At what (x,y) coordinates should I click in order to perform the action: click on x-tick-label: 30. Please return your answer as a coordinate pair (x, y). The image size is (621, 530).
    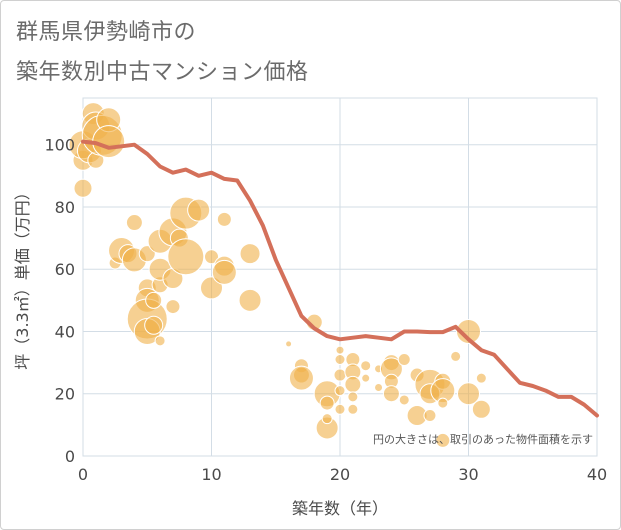
    Looking at the image, I should click on (468, 474).